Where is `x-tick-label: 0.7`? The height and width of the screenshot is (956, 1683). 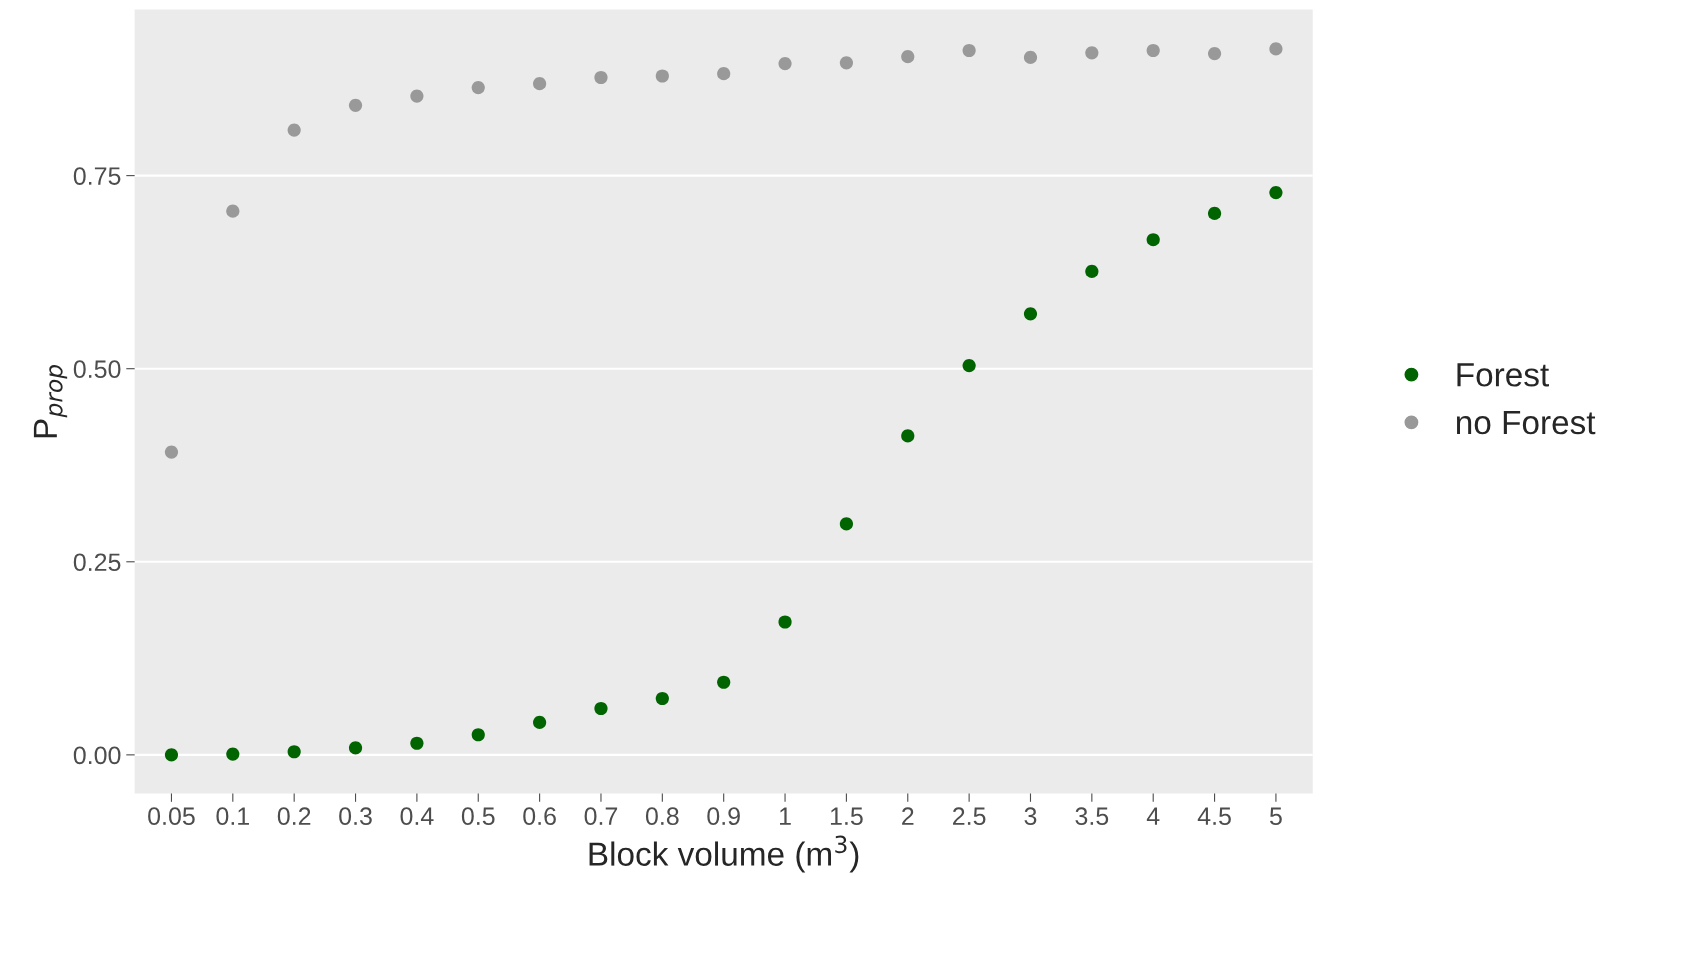
x-tick-label: 0.7 is located at coordinates (601, 816).